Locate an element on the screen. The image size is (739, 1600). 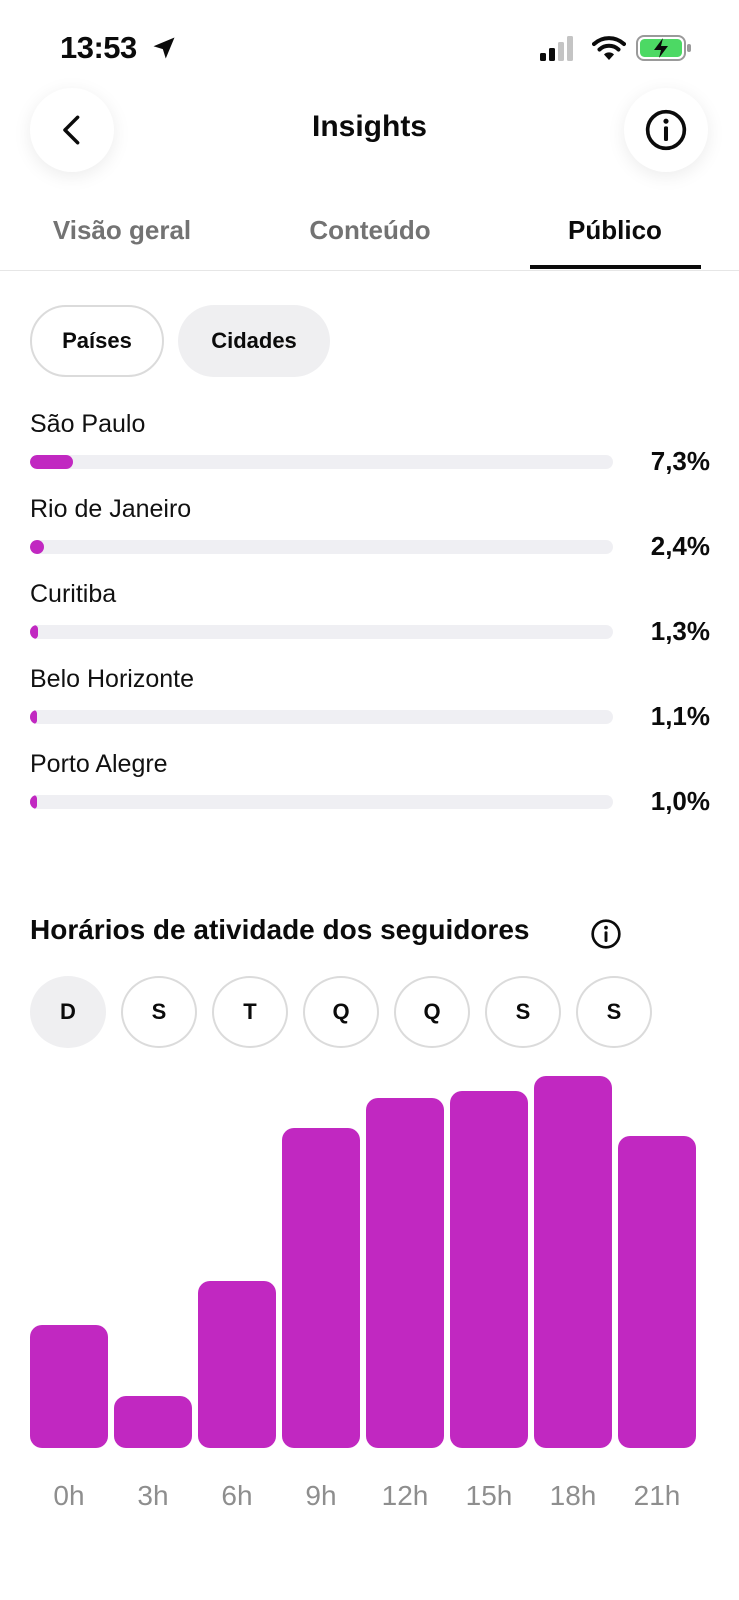
city-row: Porto Alegre 1,0% is located at coordinates (370, 792).